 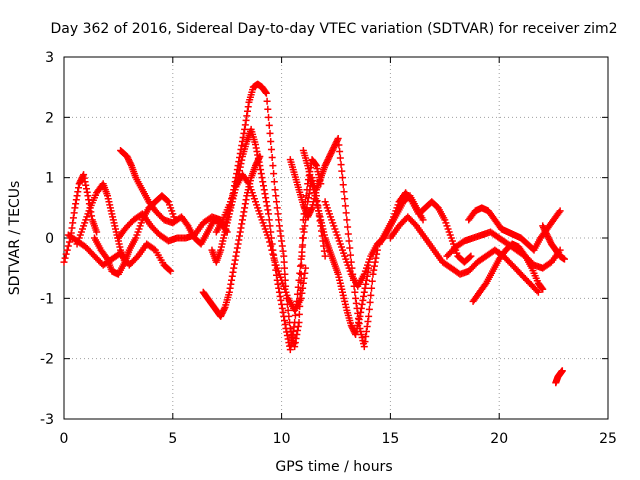 What do you see at coordinates (333, 467) in the screenshot?
I see `x-axis-label: GPS time / hours` at bounding box center [333, 467].